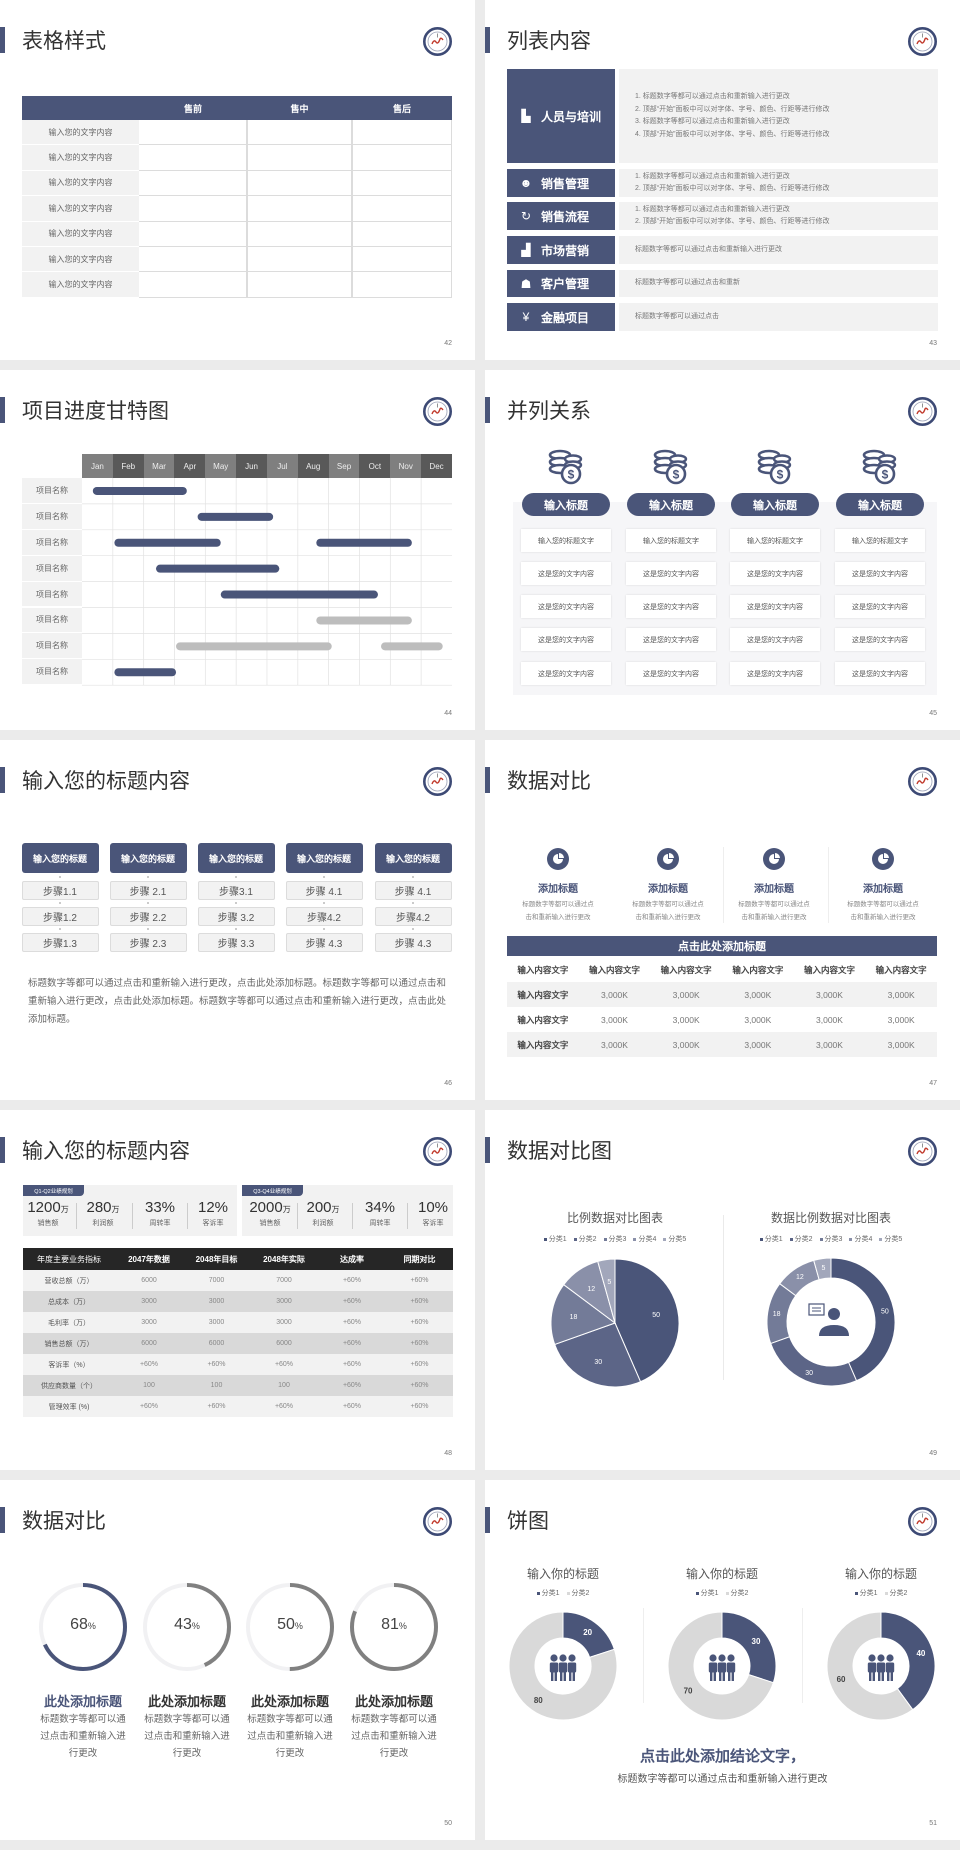 This screenshot has height=1850, width=960. What do you see at coordinates (565, 216) in the screenshot?
I see `list-item-label: 销售流程` at bounding box center [565, 216].